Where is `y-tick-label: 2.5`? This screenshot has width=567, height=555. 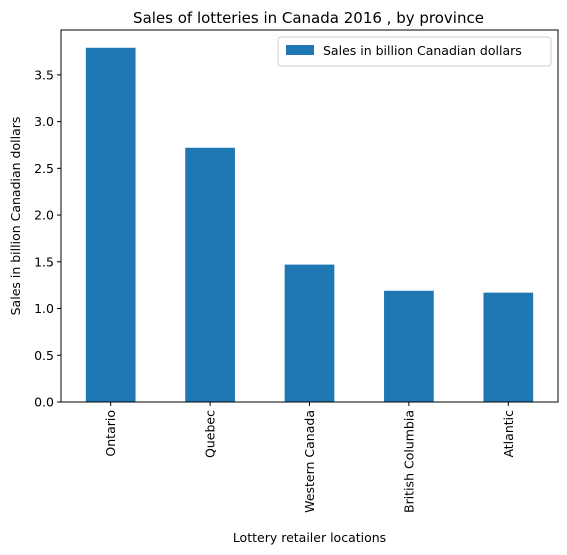
y-tick-label: 2.5 is located at coordinates (44, 168).